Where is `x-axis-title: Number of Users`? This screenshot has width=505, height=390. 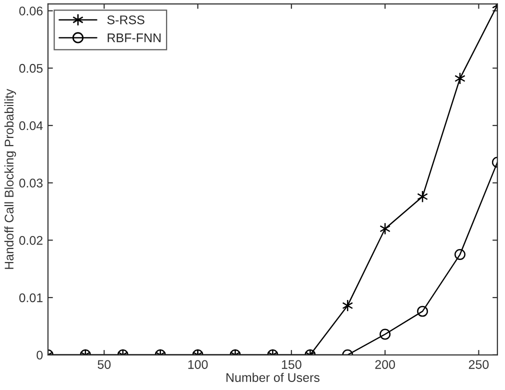
x-axis-title: Number of Users is located at coordinates (273, 377).